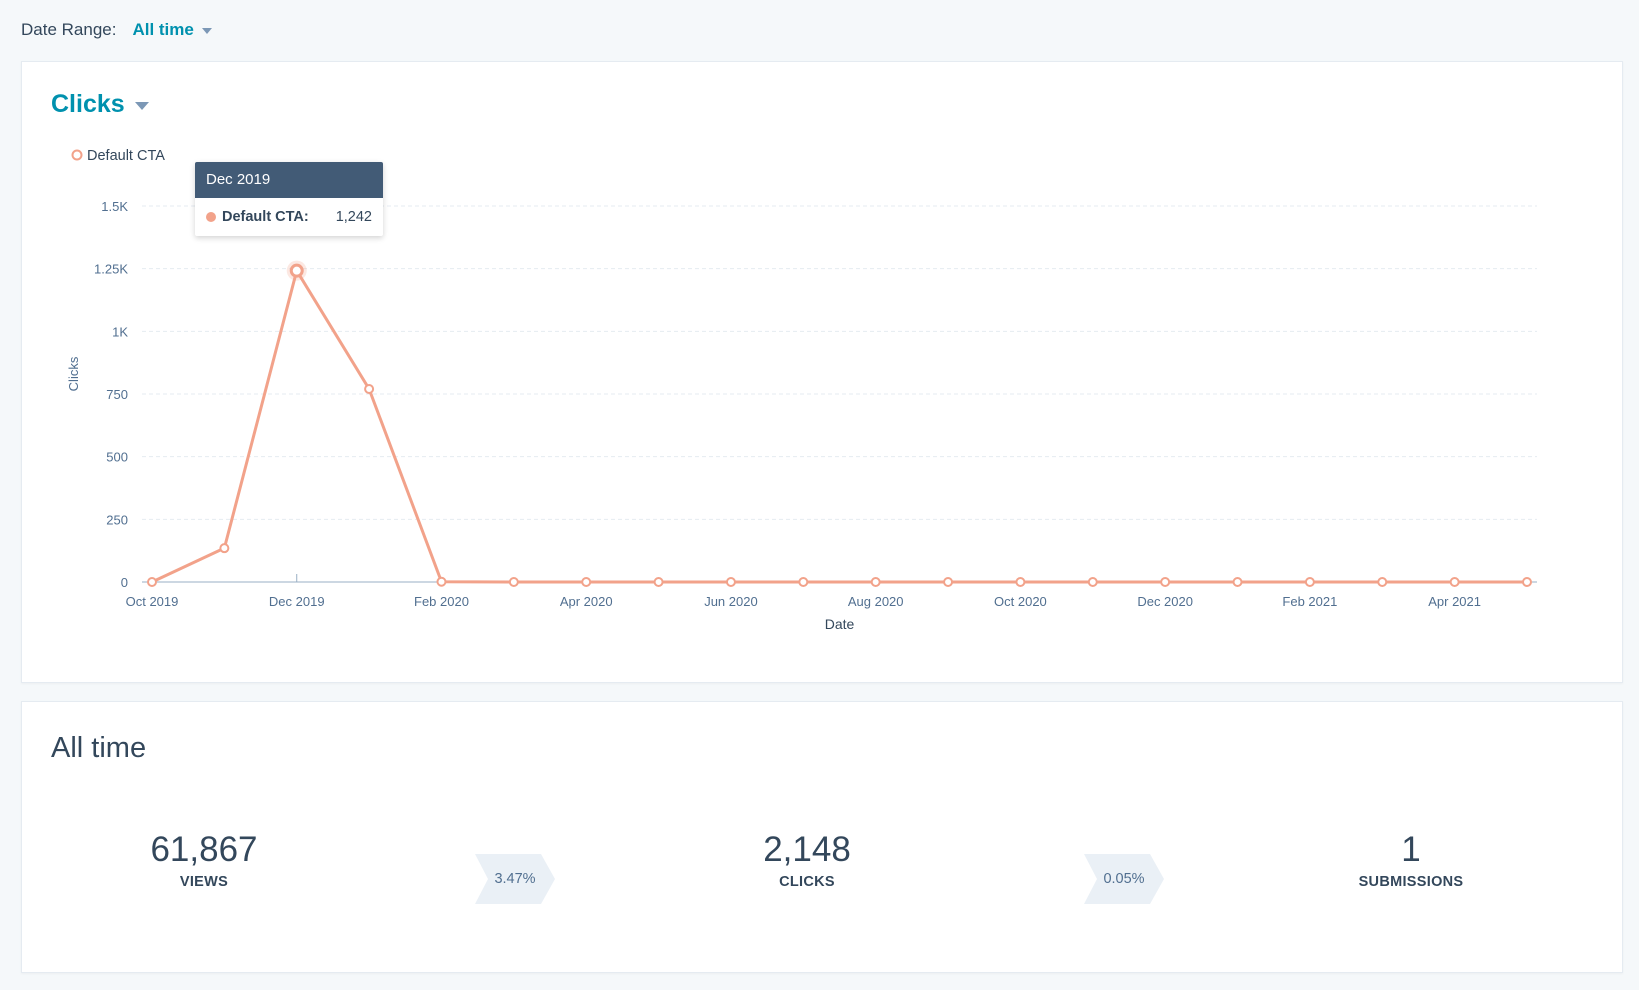 The width and height of the screenshot is (1639, 990). I want to click on x-axis-title: Date, so click(840, 624).